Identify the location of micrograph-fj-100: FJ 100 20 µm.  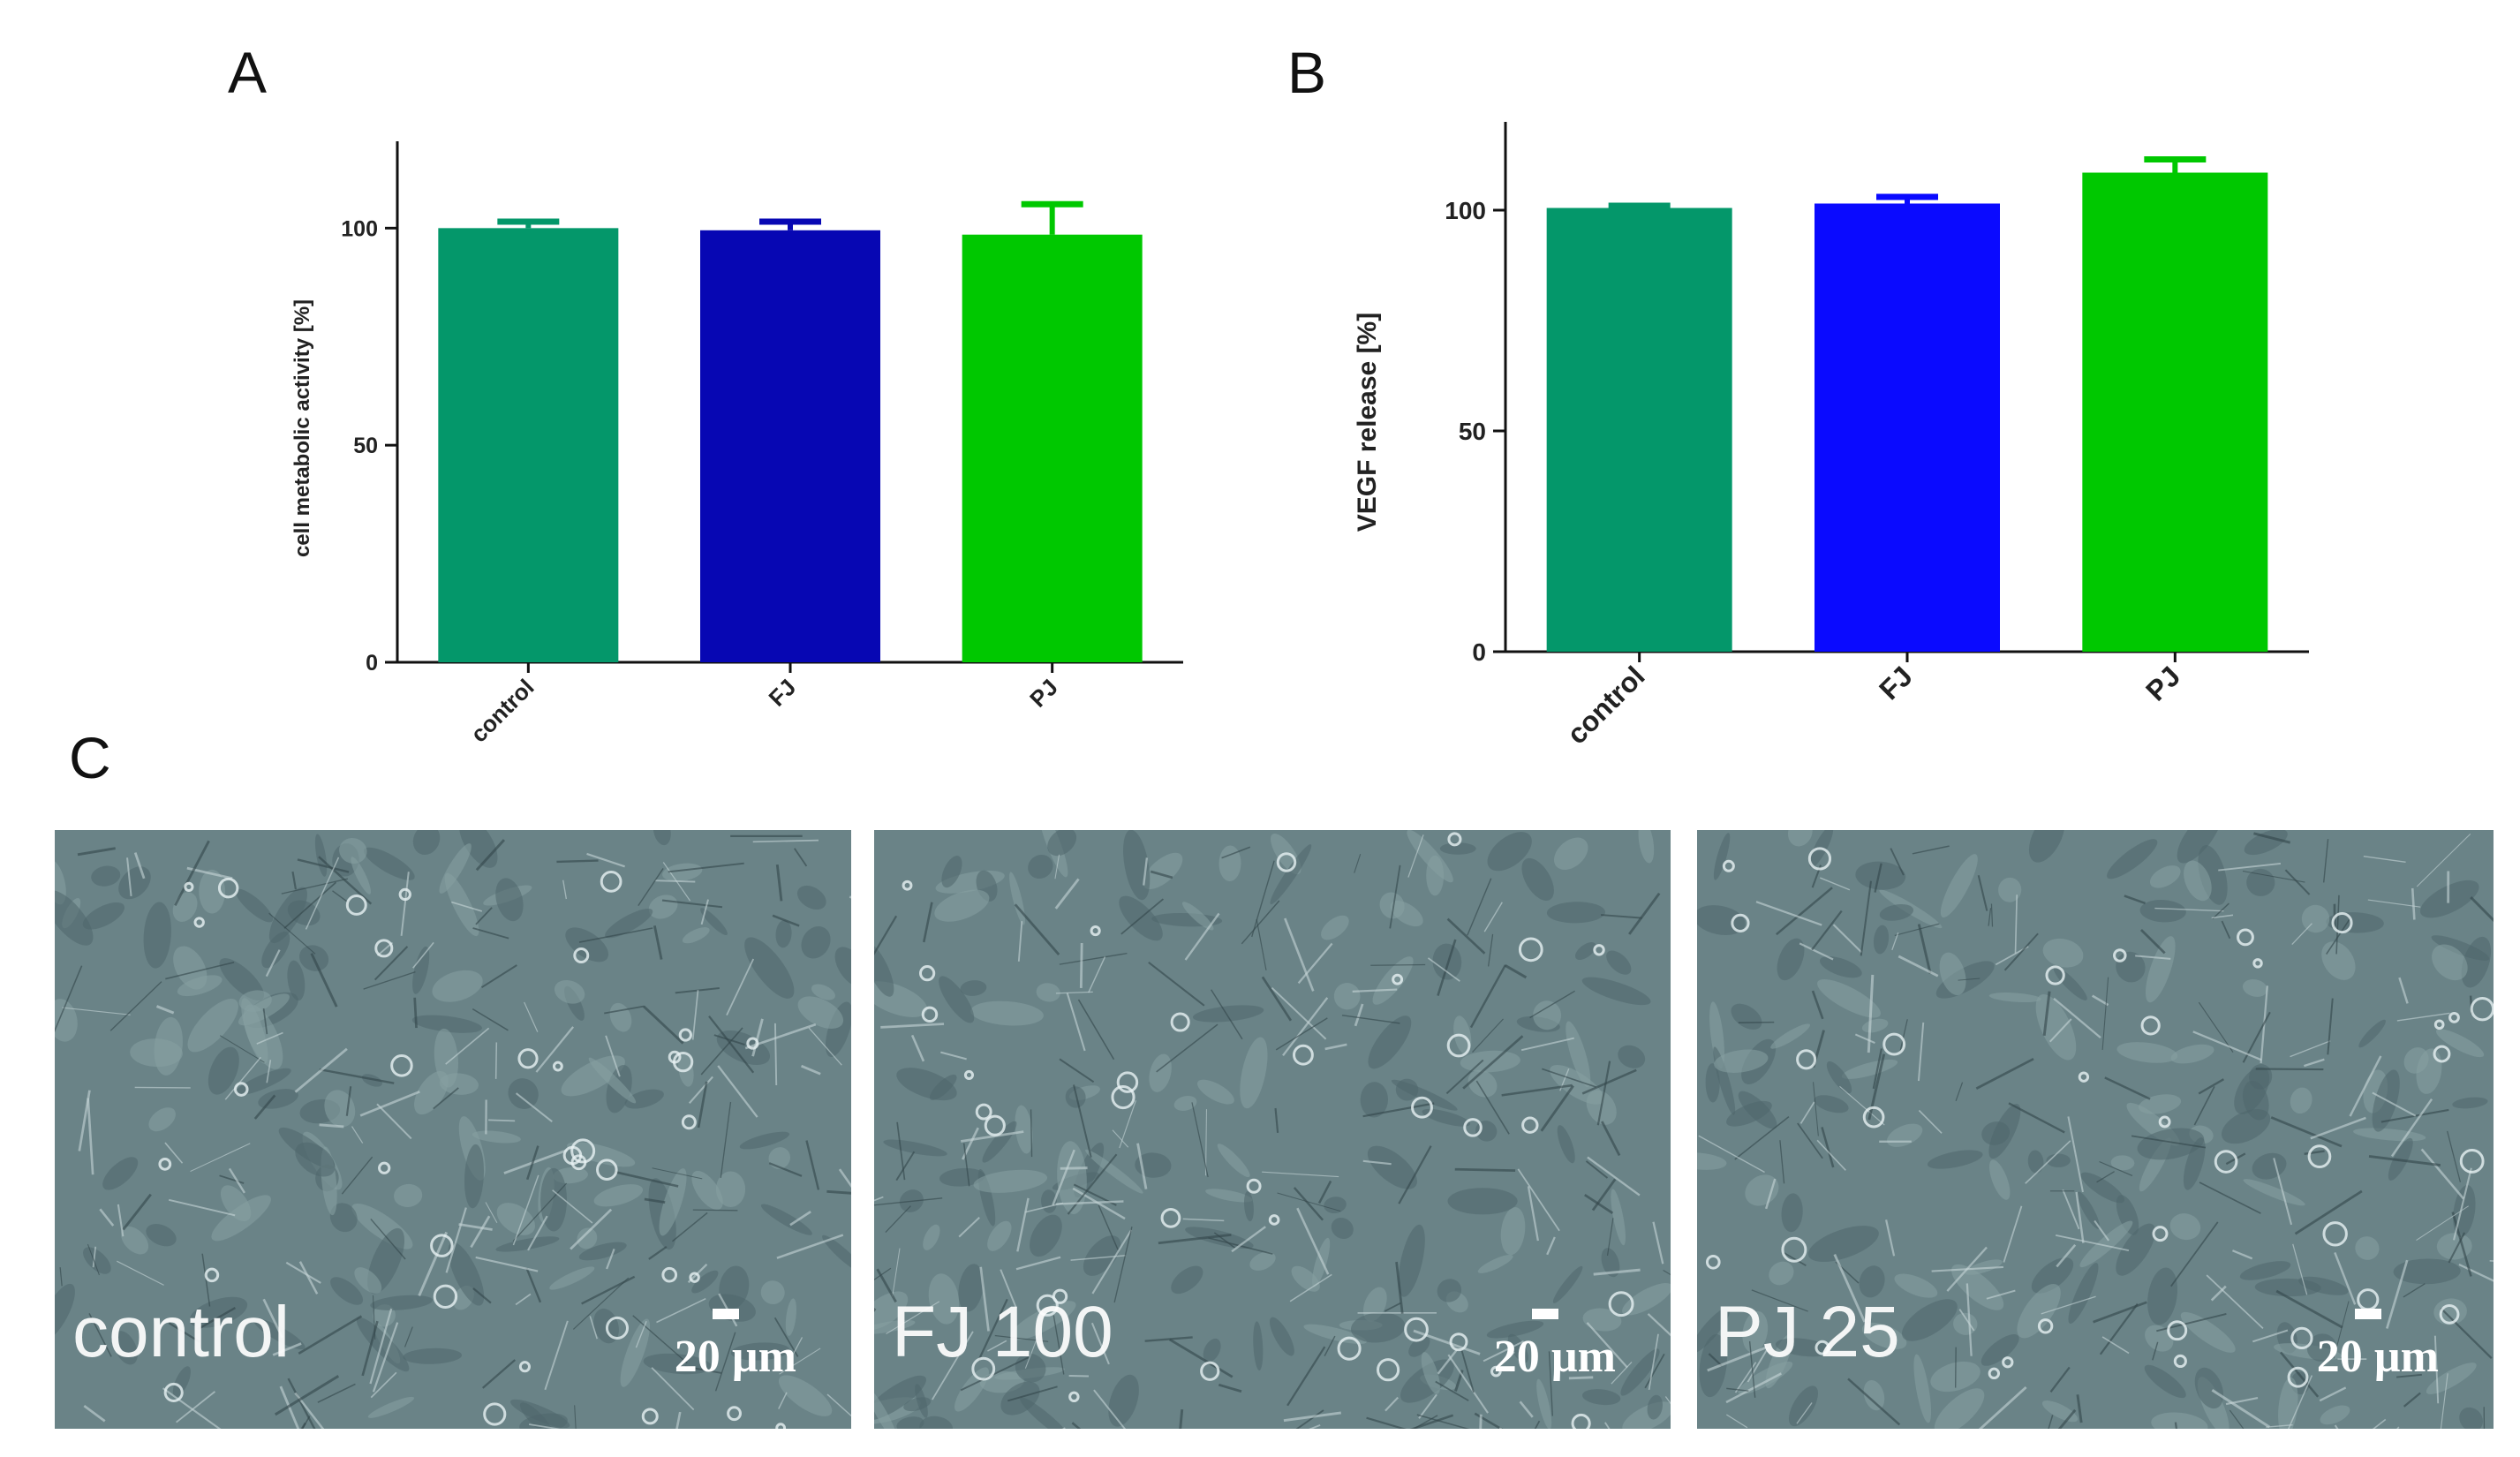
(1272, 1129).